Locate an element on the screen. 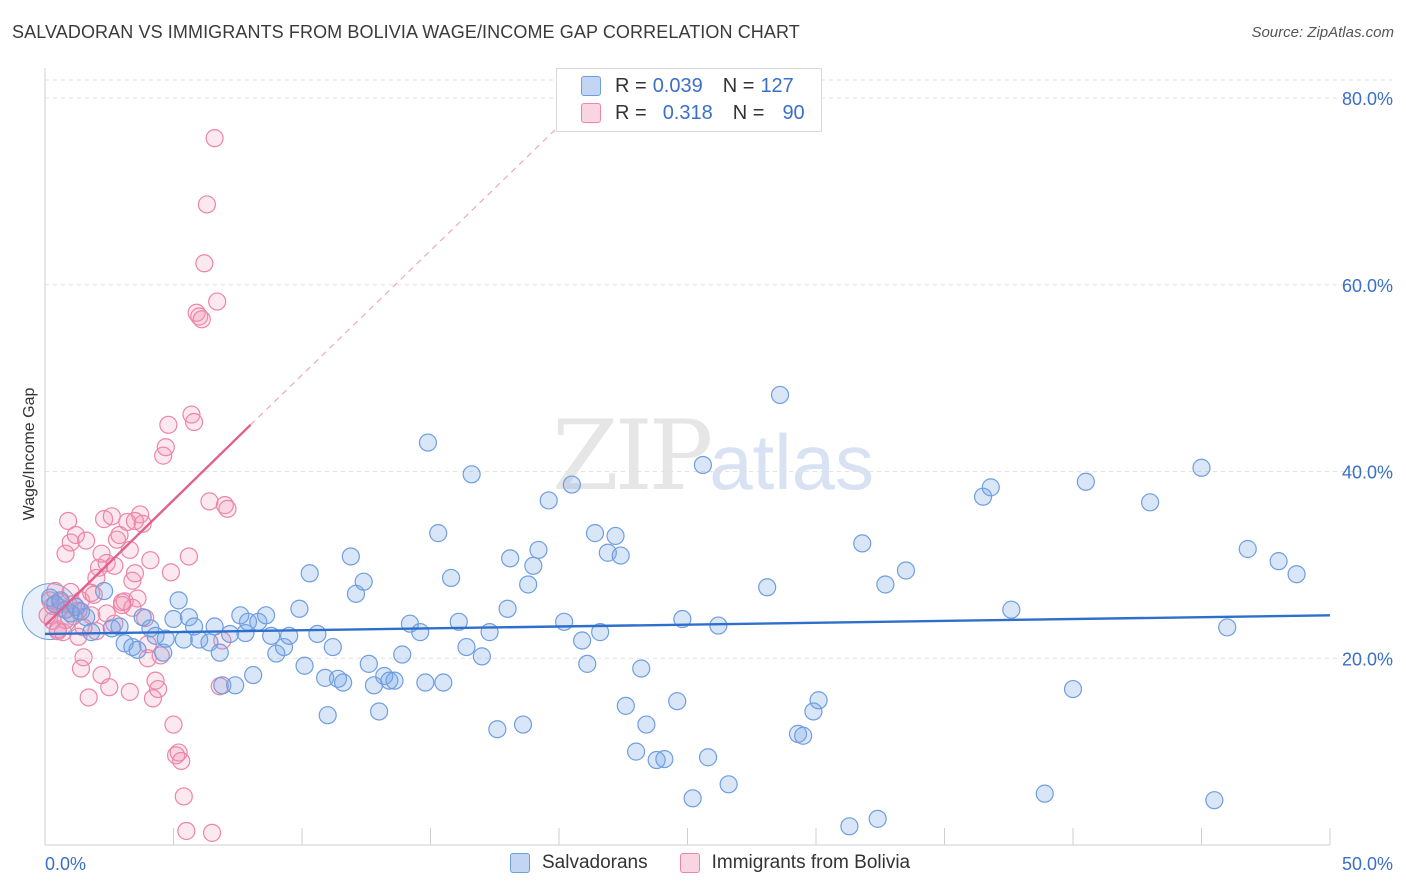  legend-item-bolivia: Immigrants from Bolivia is located at coordinates (794, 863).